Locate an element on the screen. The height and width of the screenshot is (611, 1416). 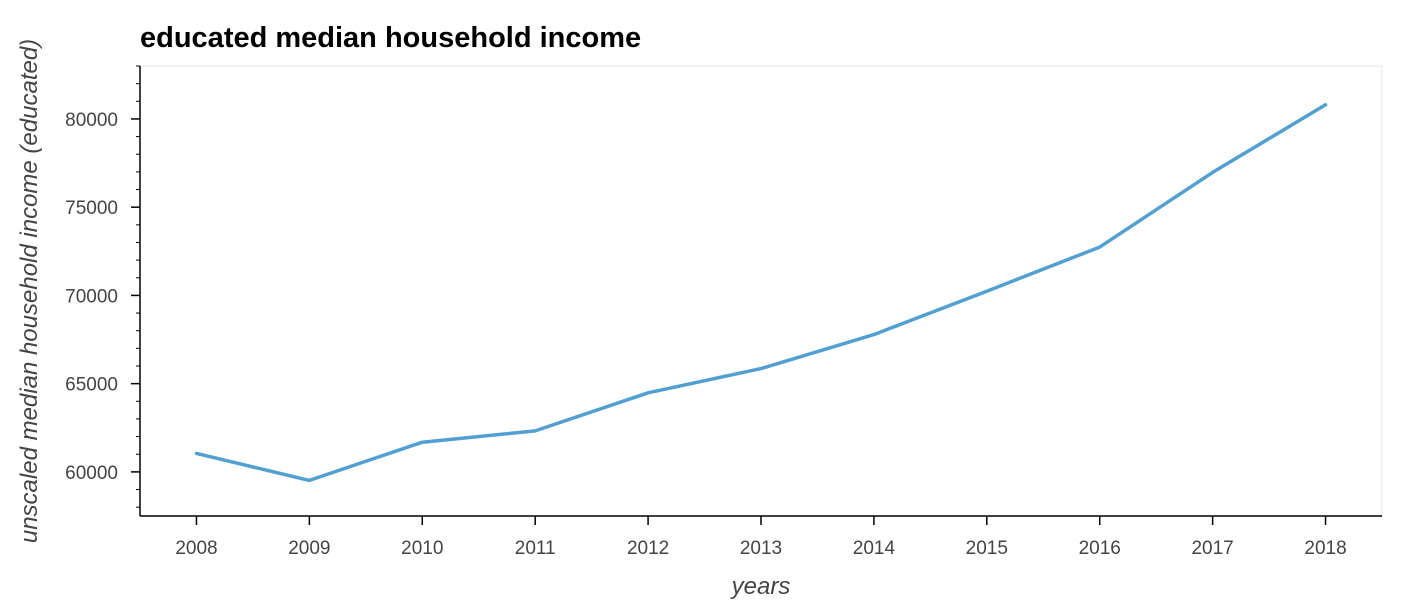
x-tick-label: 2011 is located at coordinates (535, 548).